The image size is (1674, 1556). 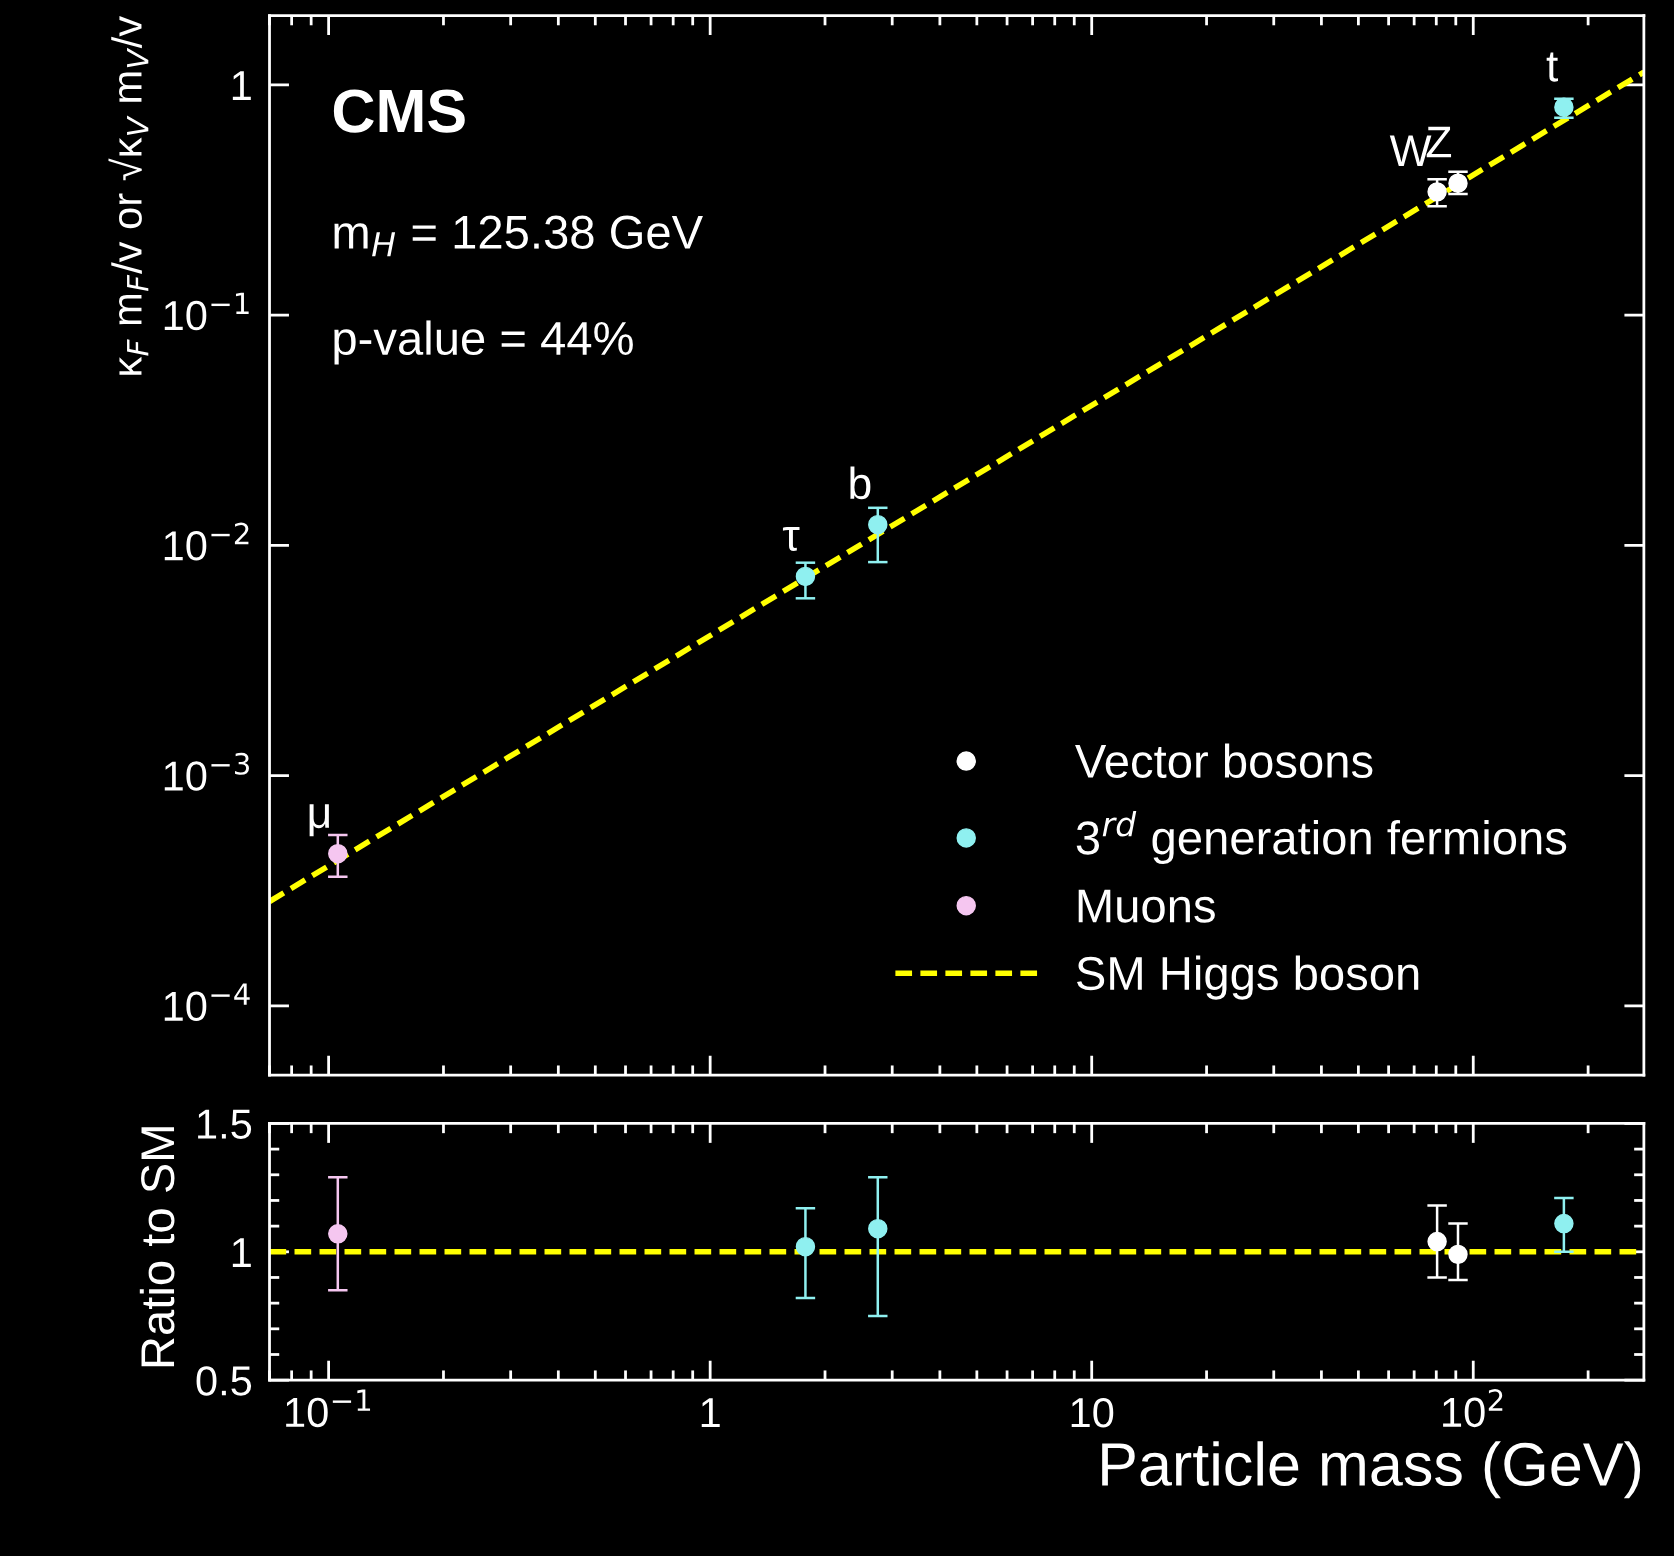 I want to click on annotation: CMS, so click(x=399, y=111).